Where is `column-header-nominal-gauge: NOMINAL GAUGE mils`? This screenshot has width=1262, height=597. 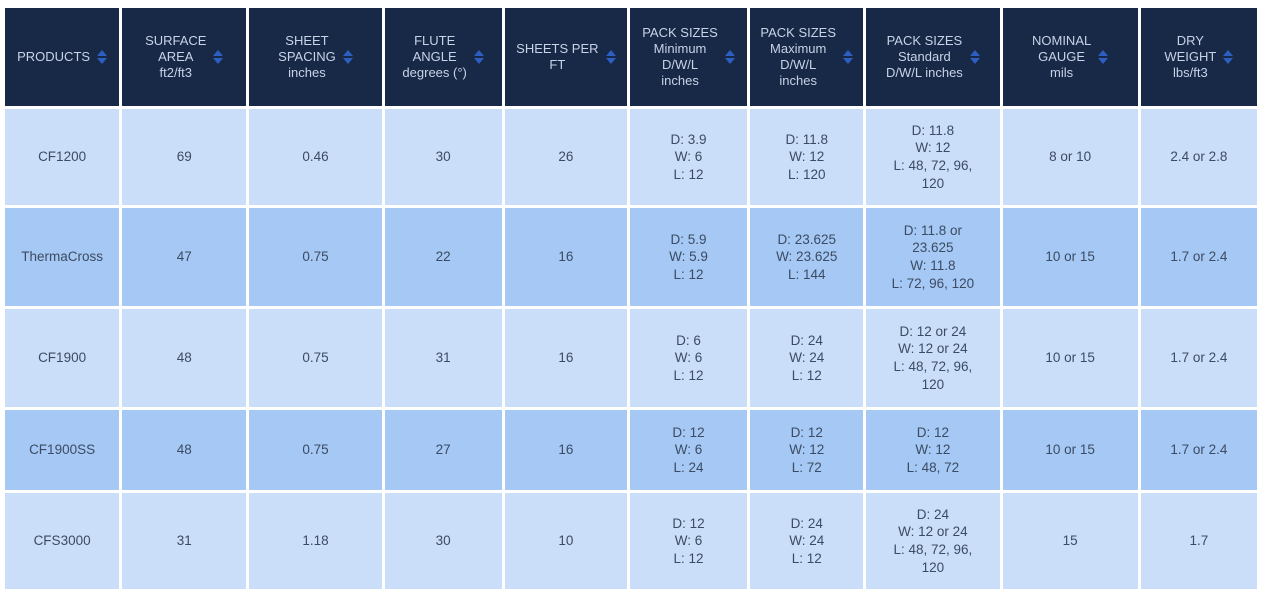 column-header-nominal-gauge: NOMINAL GAUGE mils is located at coordinates (1070, 57).